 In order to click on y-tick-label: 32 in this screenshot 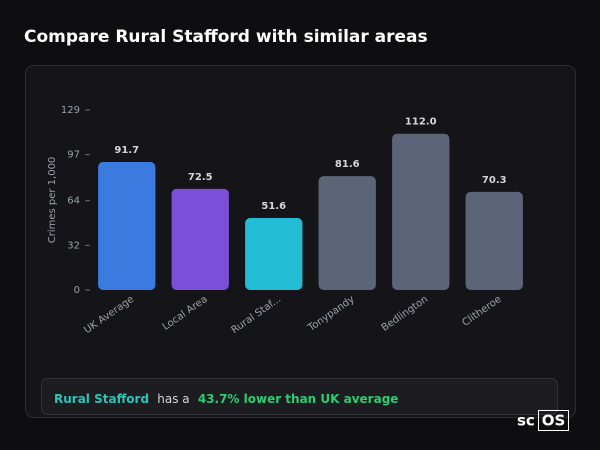, I will do `click(73, 245)`.